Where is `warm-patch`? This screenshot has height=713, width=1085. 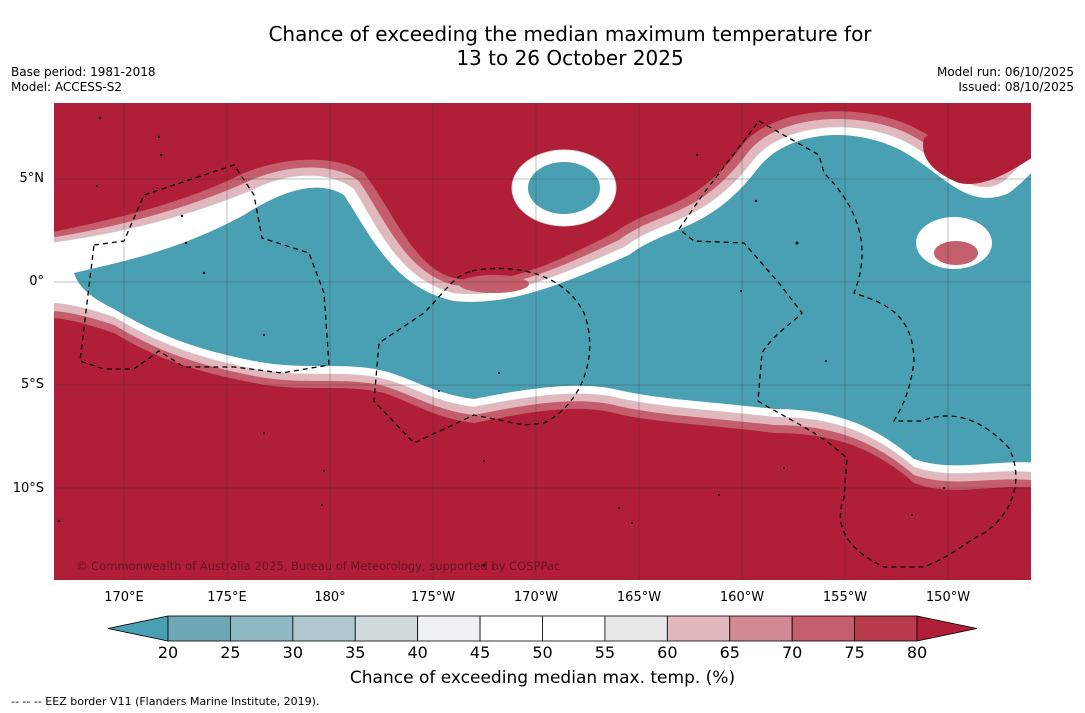 warm-patch is located at coordinates (494, 284).